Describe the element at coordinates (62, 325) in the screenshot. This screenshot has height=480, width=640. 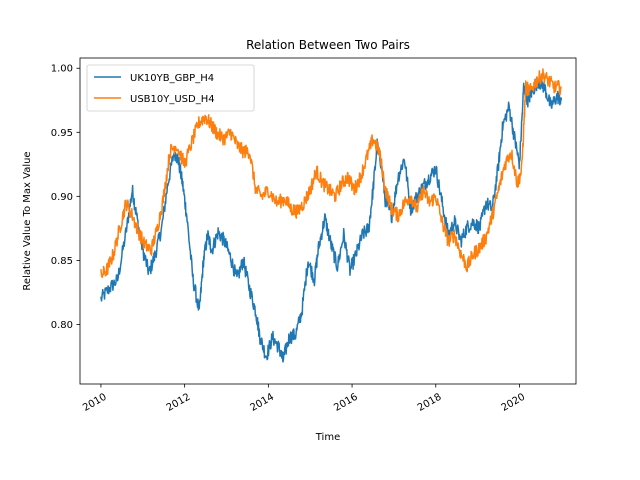
I see `y-tick-label: 0.80` at that location.